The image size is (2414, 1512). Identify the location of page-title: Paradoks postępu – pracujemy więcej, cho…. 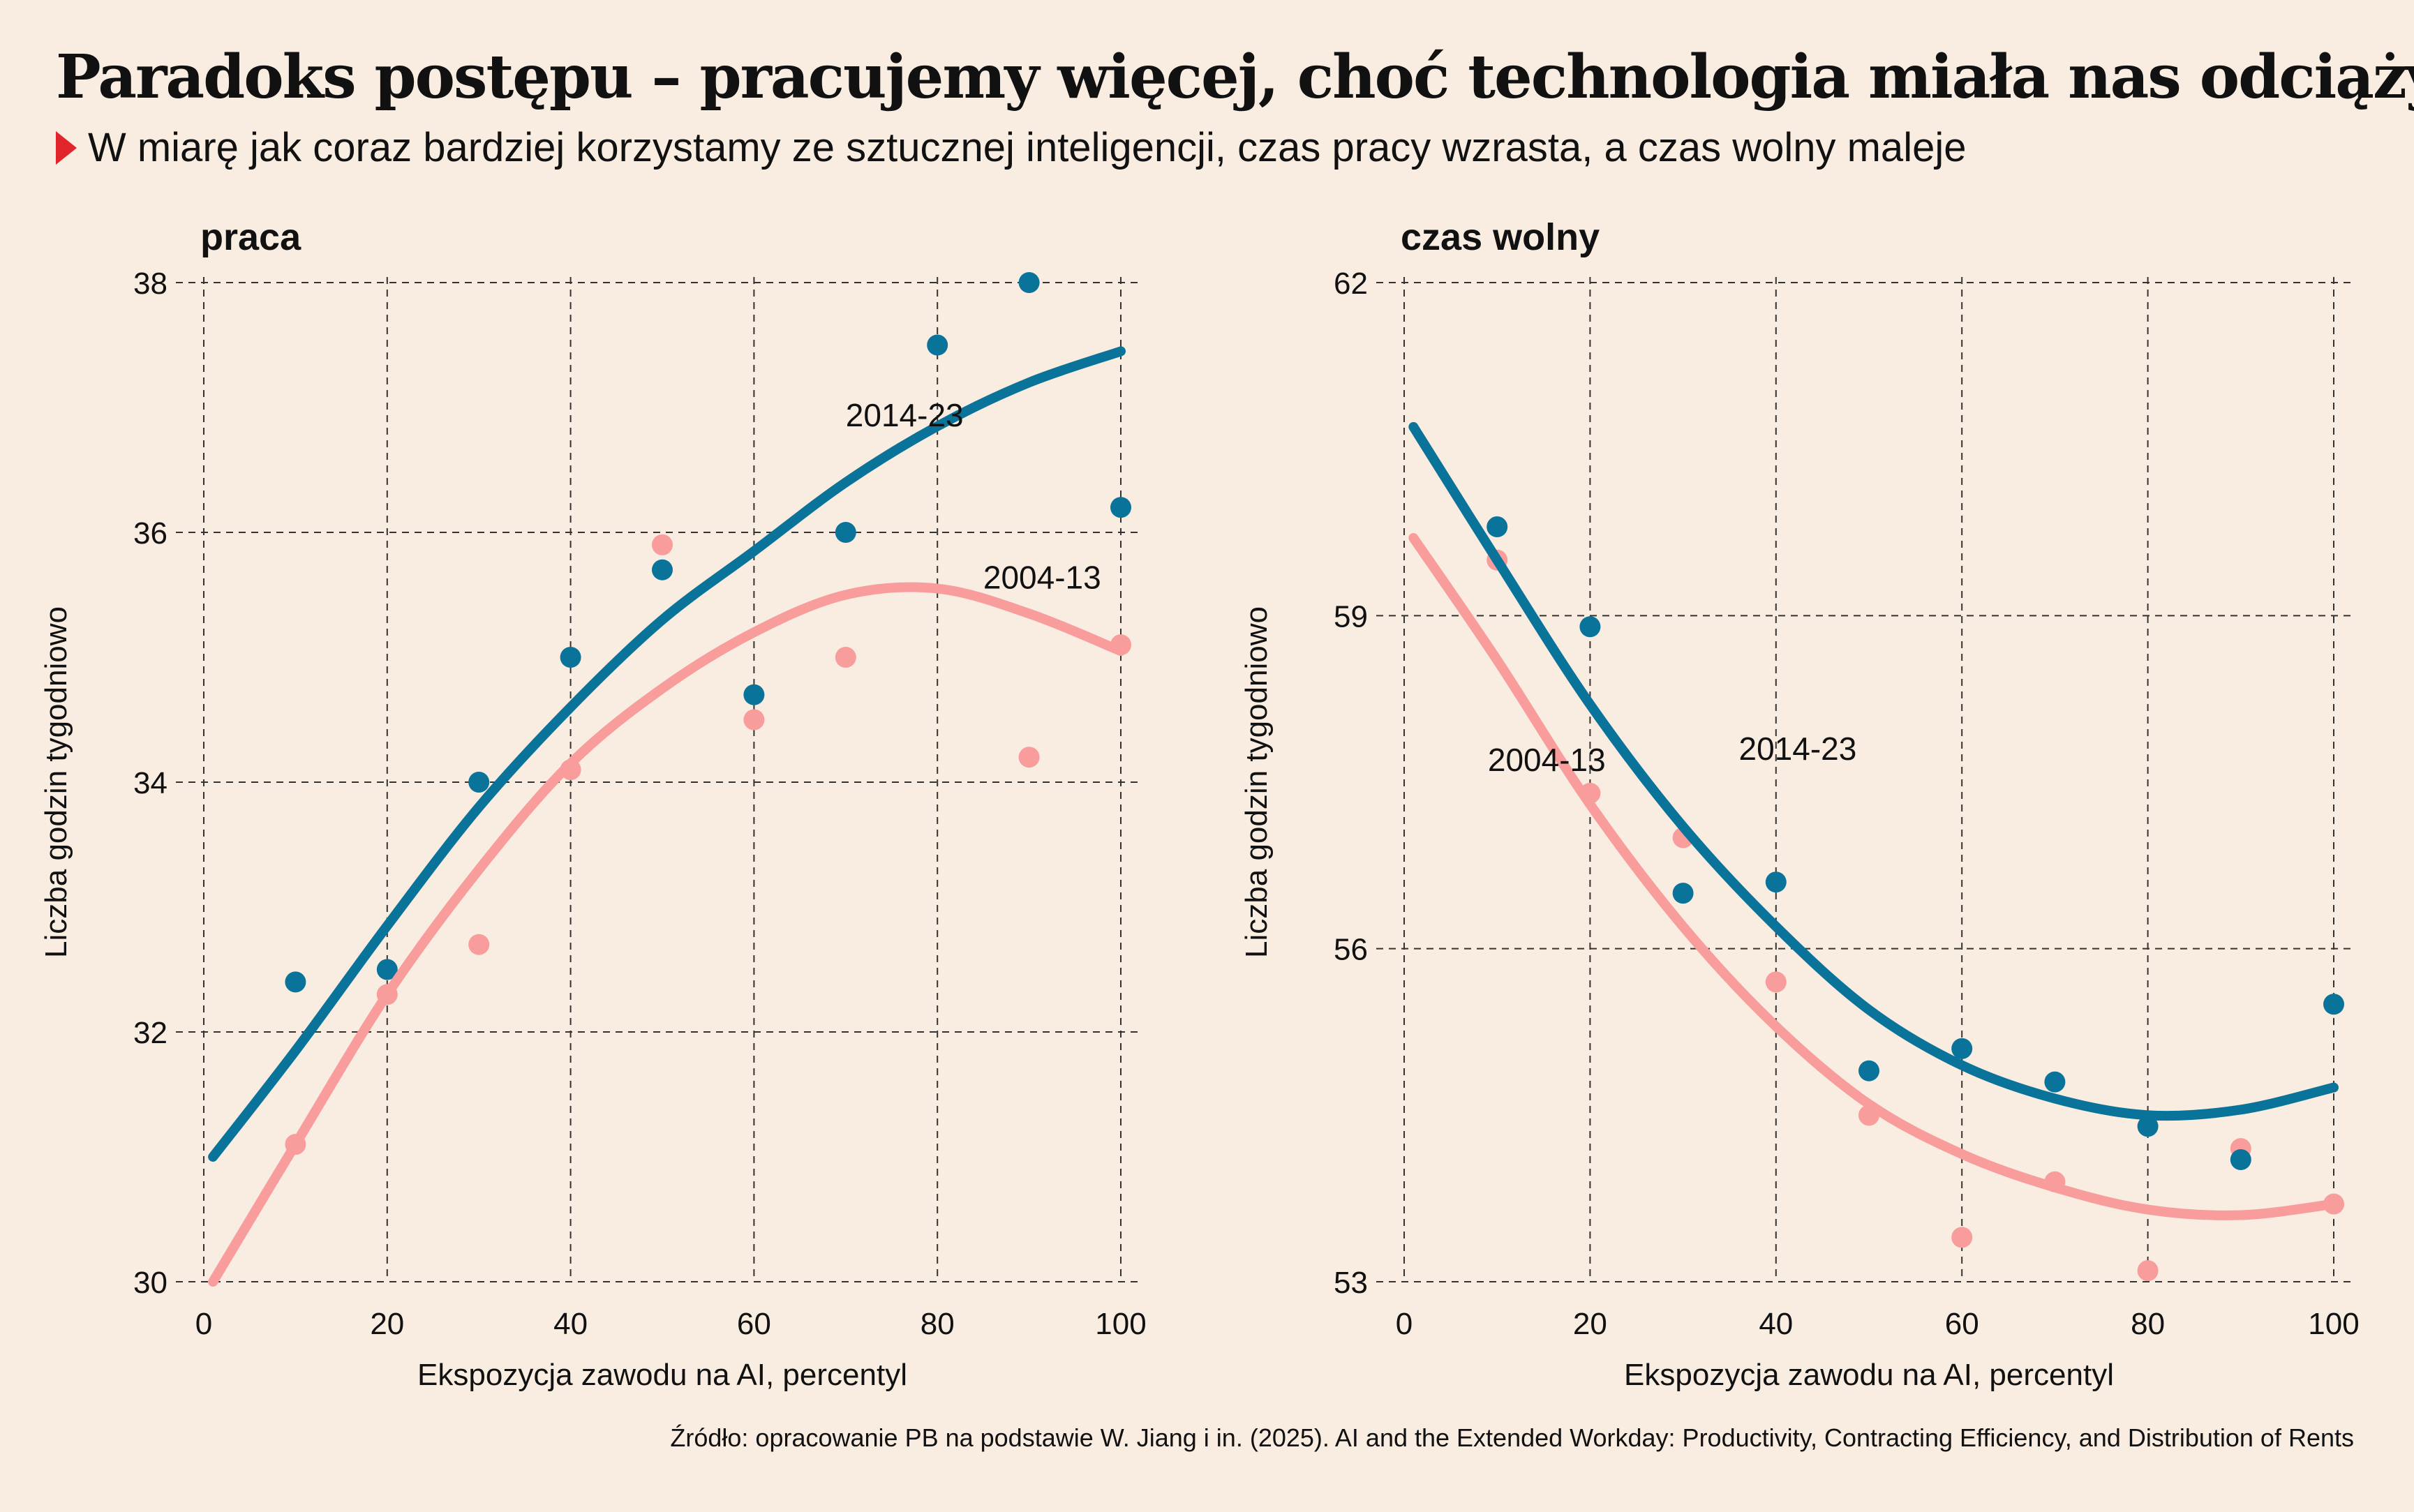
(1235, 77).